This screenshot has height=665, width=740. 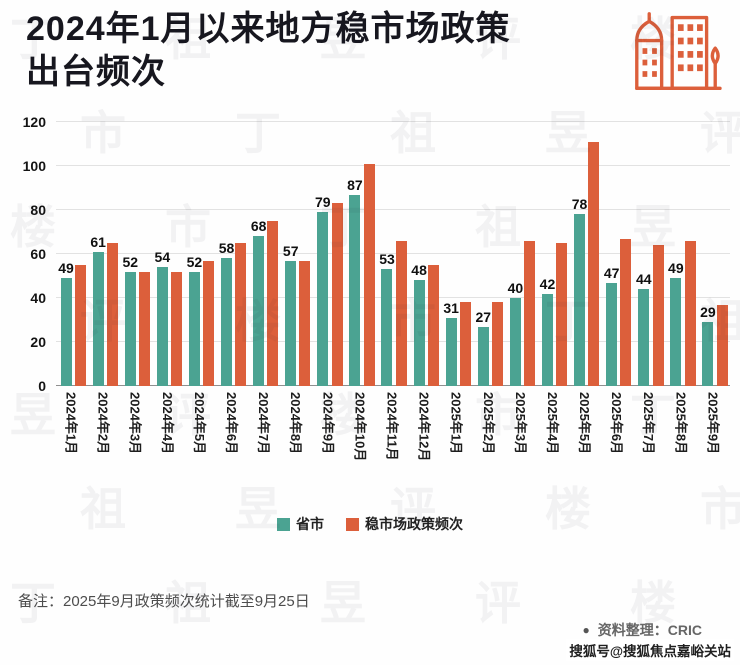 I want to click on bar-value-label: 54, so click(x=162, y=257).